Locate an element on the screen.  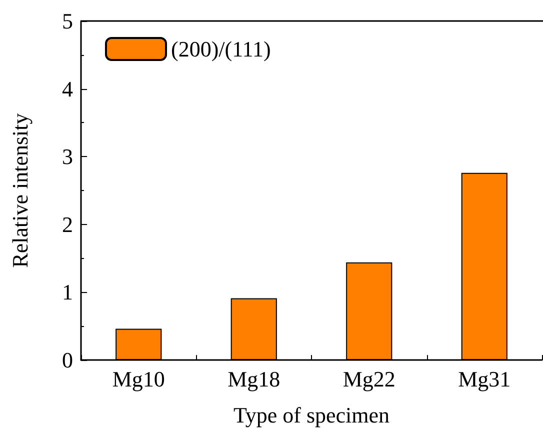
y-tick-label: 4 is located at coordinates (67, 89).